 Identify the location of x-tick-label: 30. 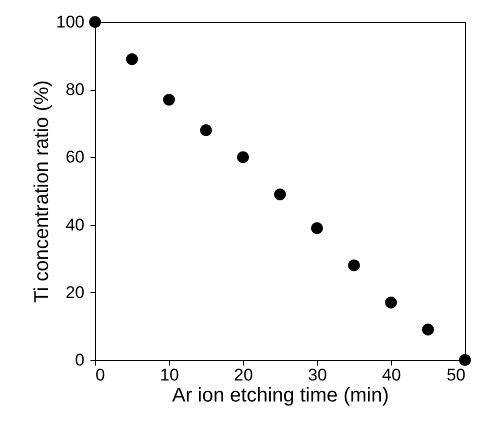
(317, 375).